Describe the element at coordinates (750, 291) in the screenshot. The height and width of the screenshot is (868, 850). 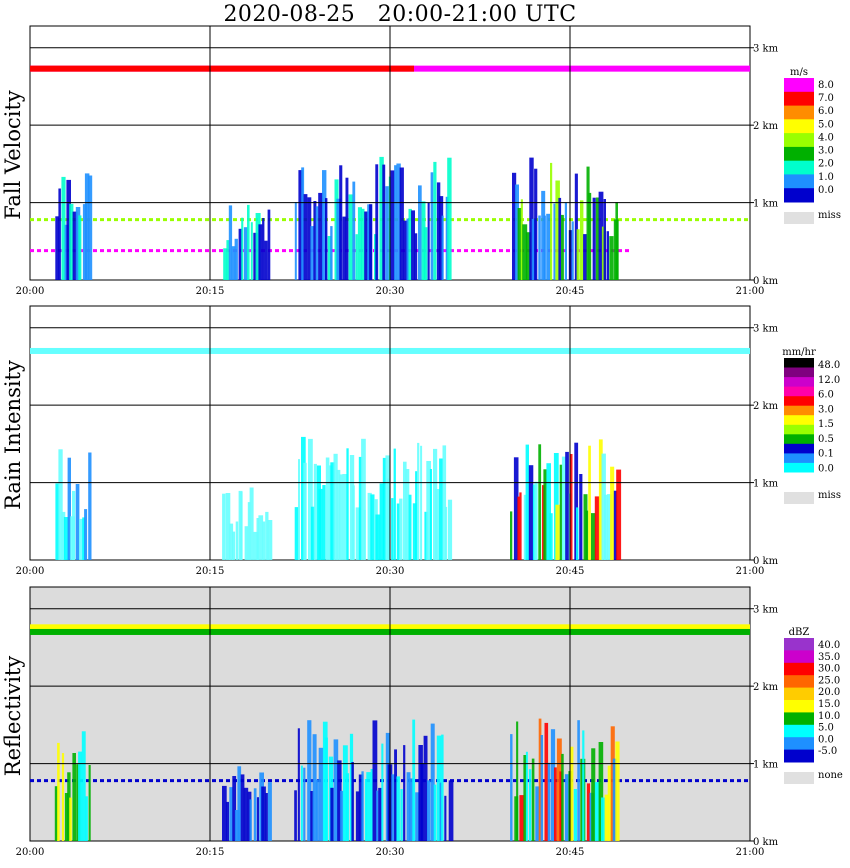
I see `x-tick-label: 21:00` at that location.